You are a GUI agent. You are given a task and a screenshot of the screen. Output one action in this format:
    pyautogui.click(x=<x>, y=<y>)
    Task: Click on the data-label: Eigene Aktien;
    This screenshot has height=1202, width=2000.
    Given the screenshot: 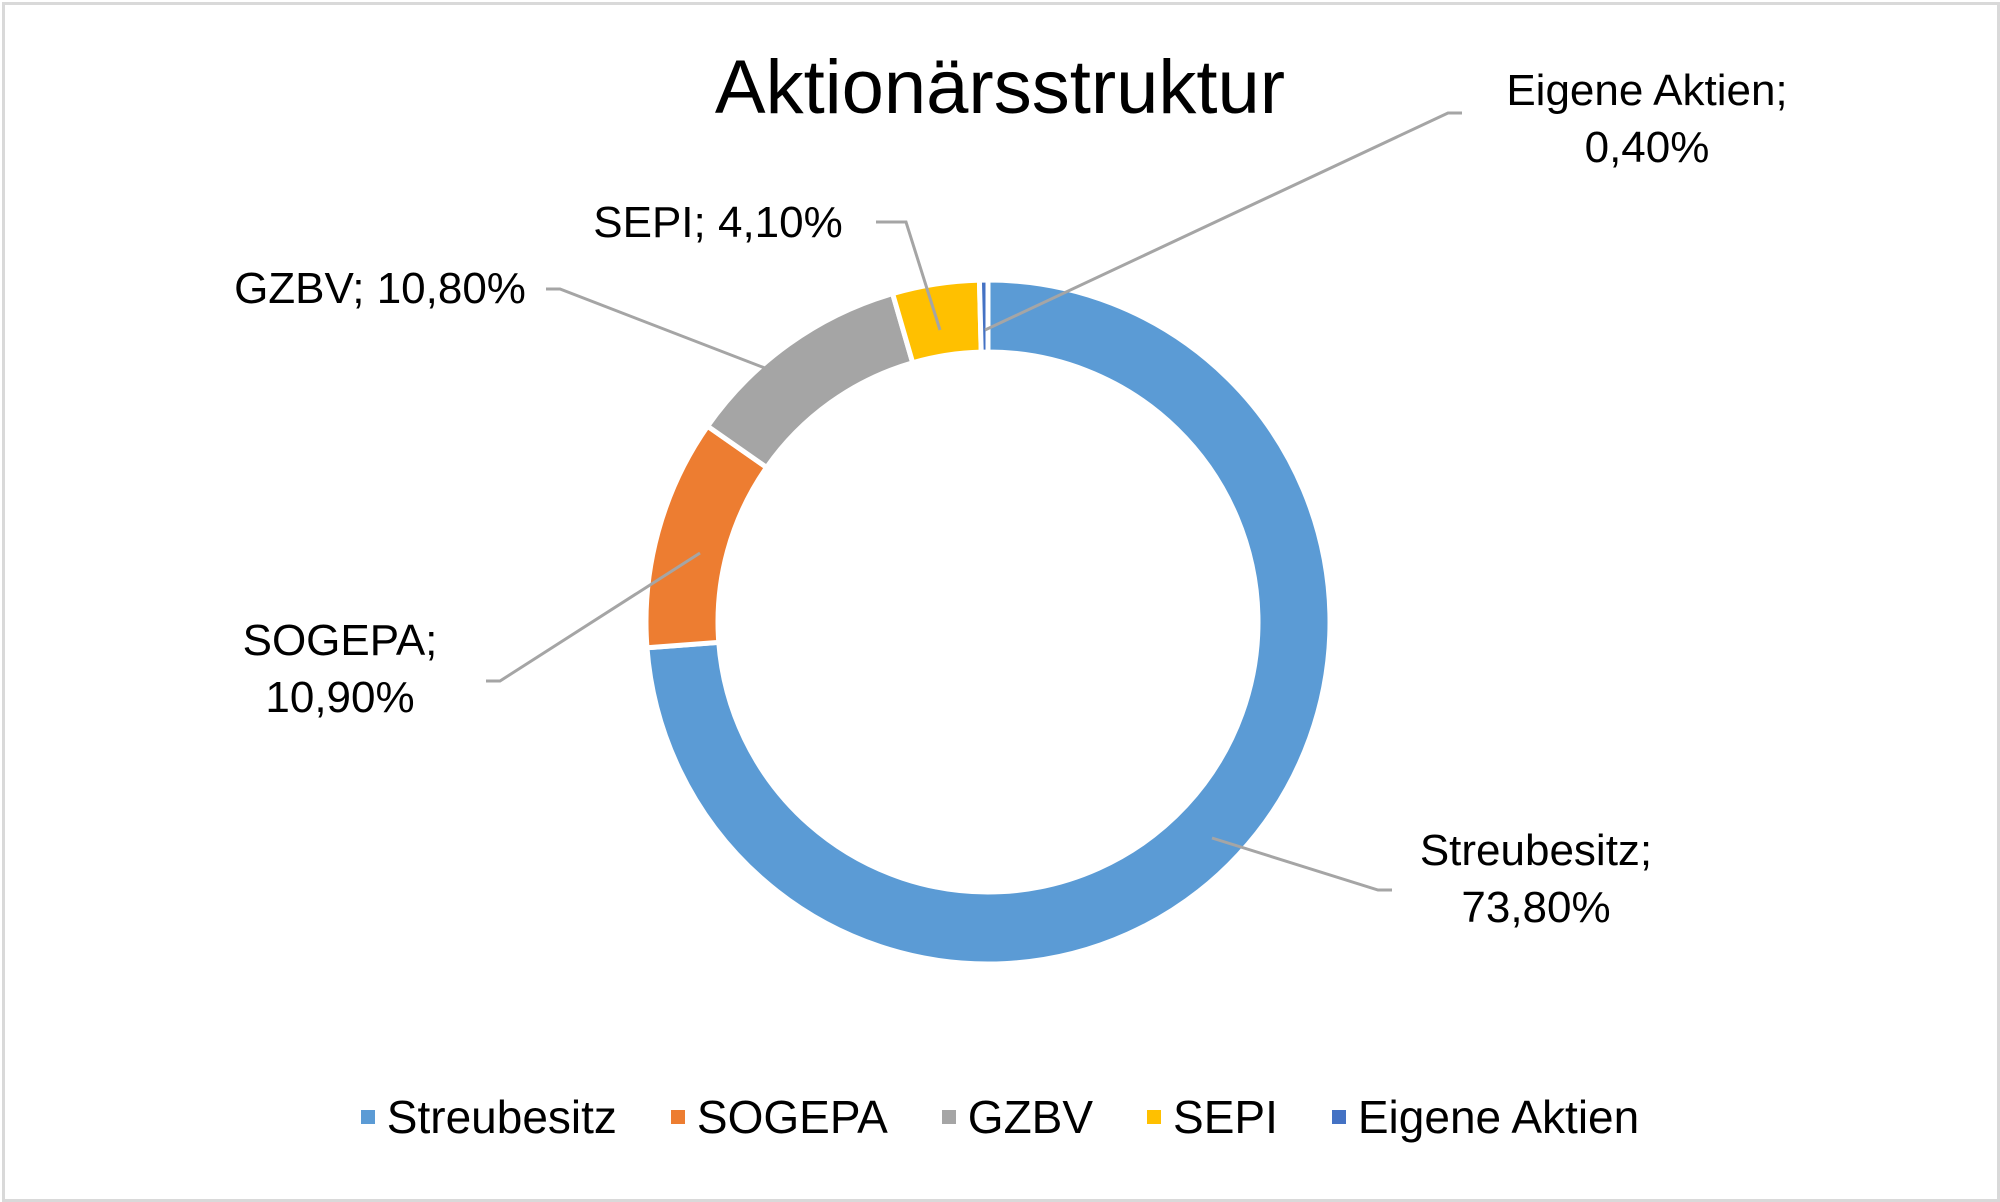 What is the action you would take?
    pyautogui.click(x=1646, y=90)
    